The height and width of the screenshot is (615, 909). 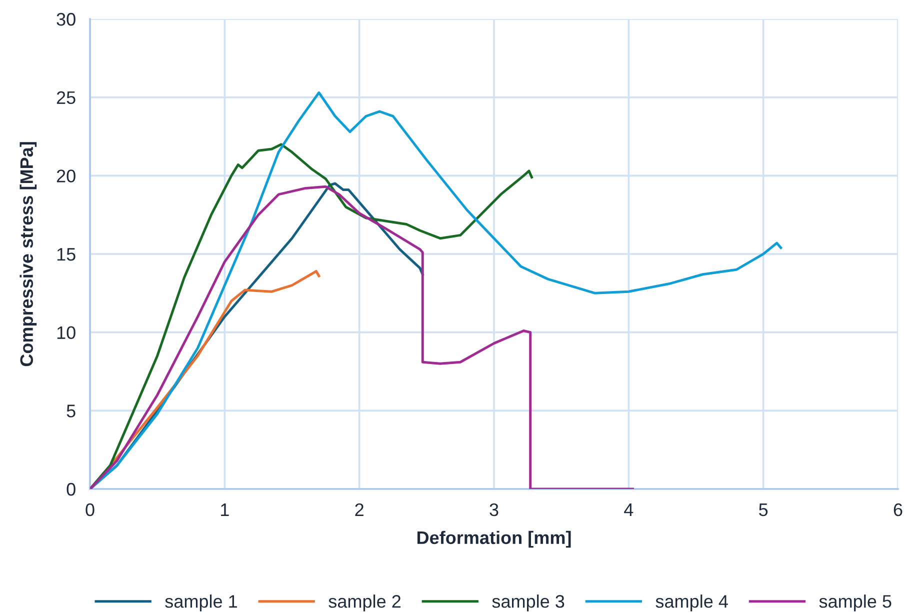 I want to click on y-tick-label: 20, so click(x=66, y=176).